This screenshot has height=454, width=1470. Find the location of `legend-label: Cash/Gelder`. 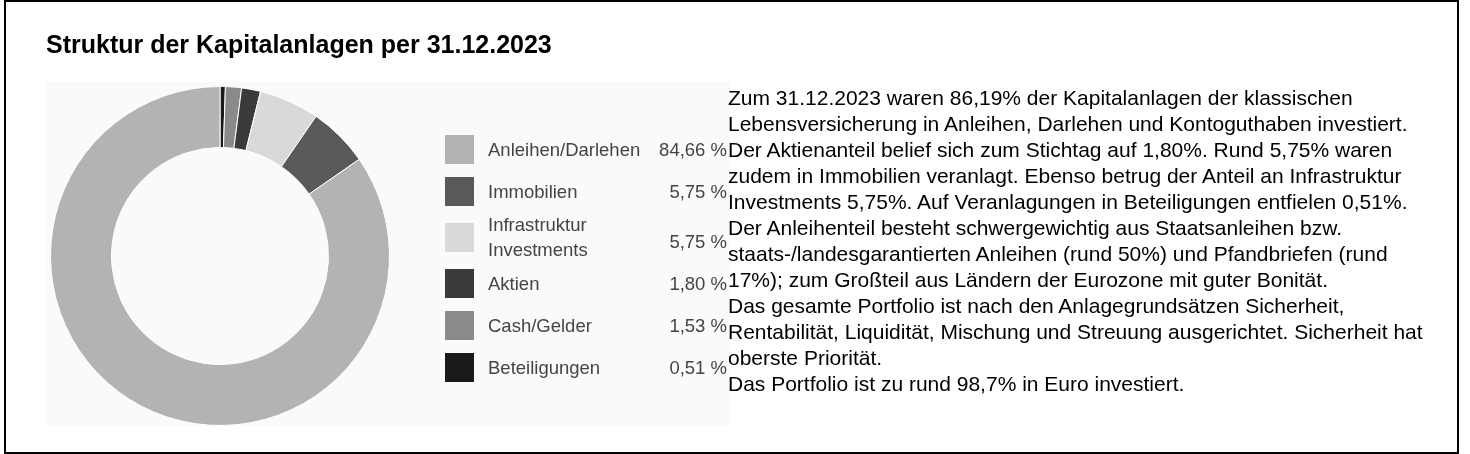

legend-label: Cash/Gelder is located at coordinates (540, 325).